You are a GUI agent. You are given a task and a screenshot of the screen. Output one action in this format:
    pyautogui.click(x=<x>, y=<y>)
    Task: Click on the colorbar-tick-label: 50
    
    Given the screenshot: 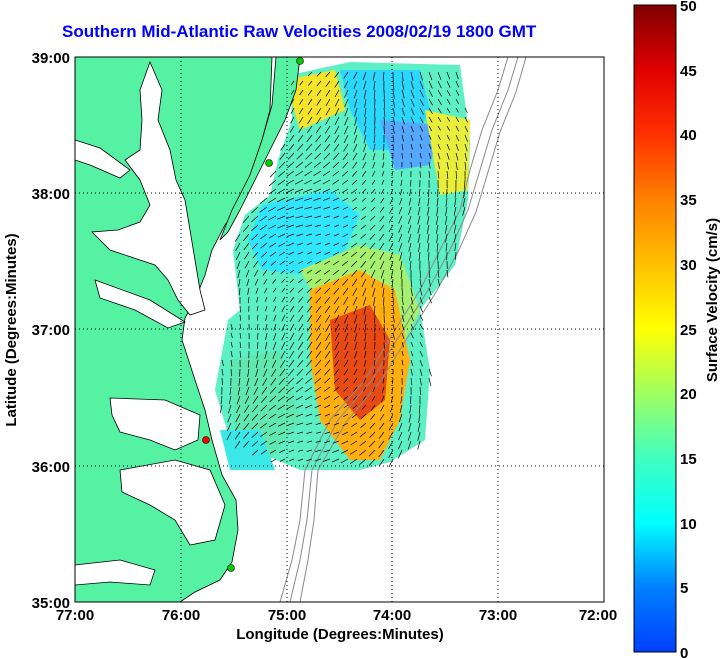 What is the action you would take?
    pyautogui.click(x=688, y=7)
    